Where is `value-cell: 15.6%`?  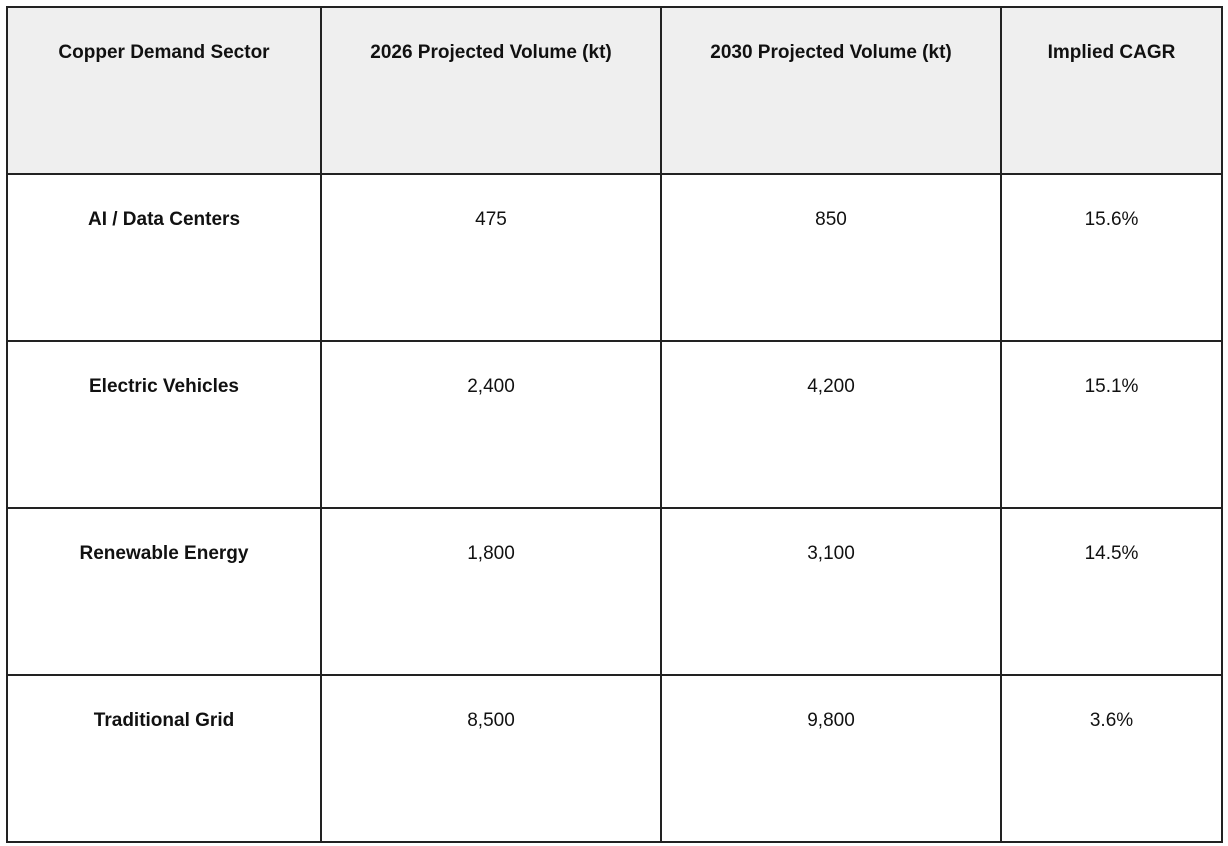
value-cell: 15.6% is located at coordinates (1111, 257).